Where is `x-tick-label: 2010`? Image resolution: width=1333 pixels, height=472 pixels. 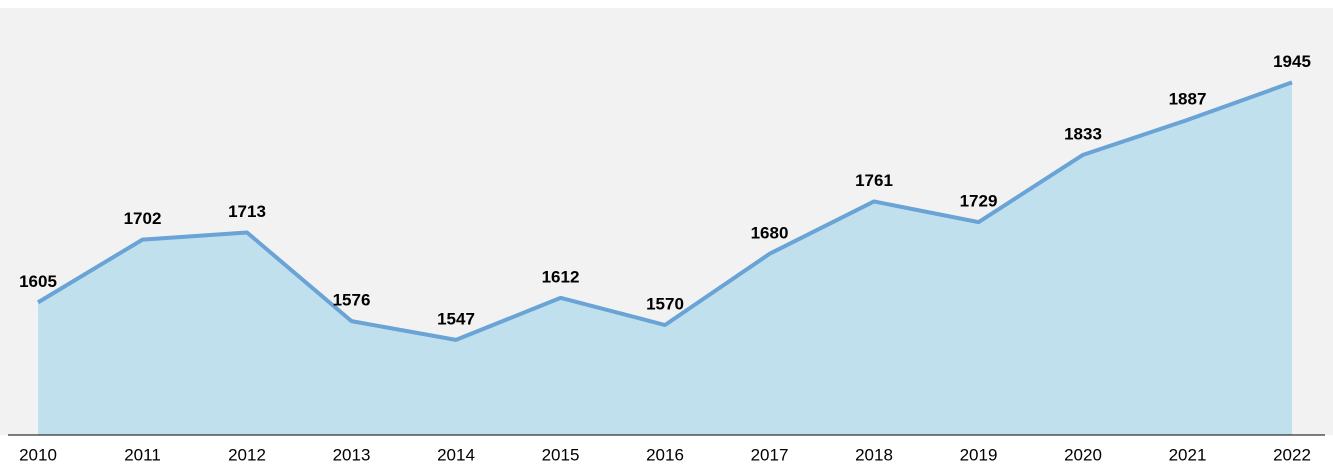
x-tick-label: 2010 is located at coordinates (38, 454).